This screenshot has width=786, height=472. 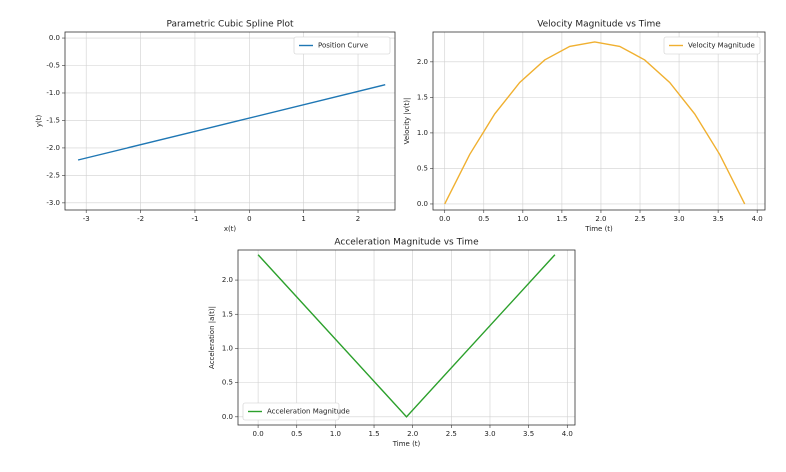 What do you see at coordinates (194, 219) in the screenshot?
I see `x-tick-label: -1` at bounding box center [194, 219].